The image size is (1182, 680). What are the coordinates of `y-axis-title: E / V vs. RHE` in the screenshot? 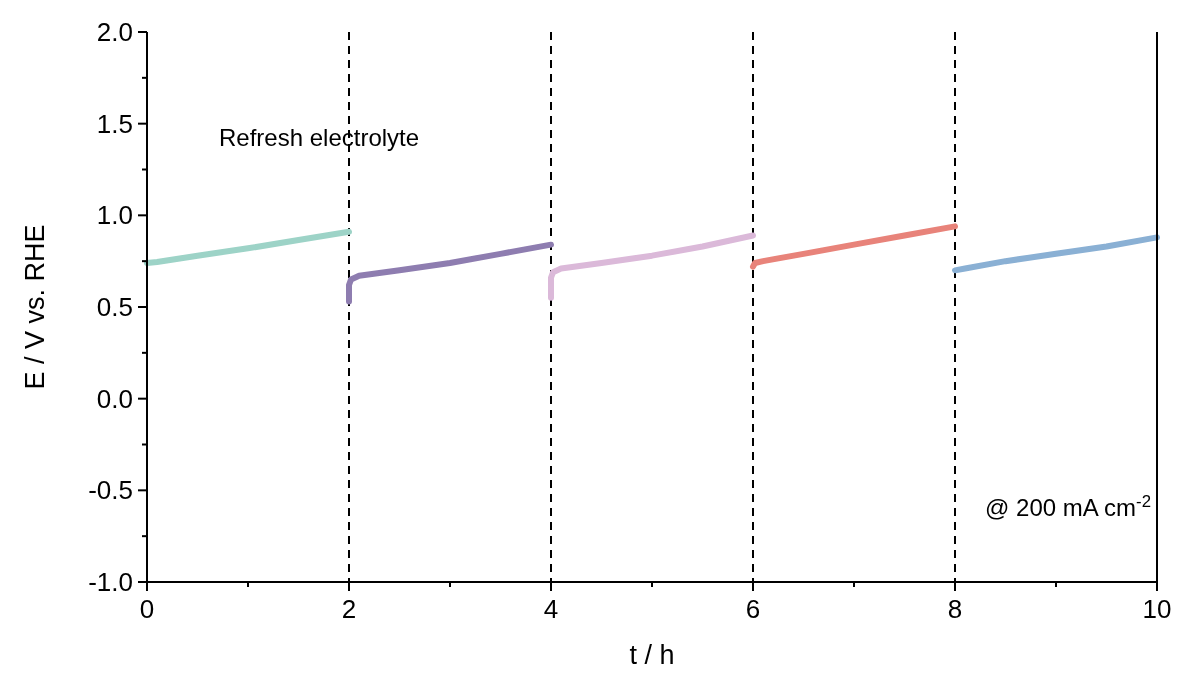 It's located at (35, 307).